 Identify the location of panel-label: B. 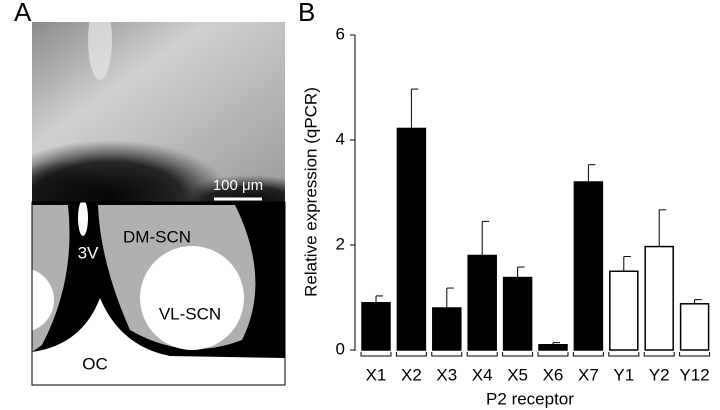
(306, 13).